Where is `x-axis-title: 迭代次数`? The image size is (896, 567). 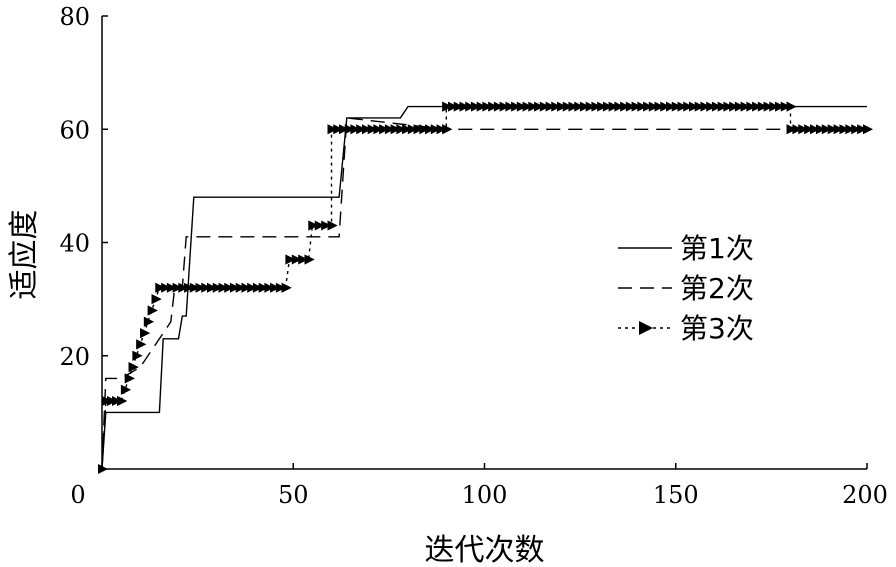
x-axis-title: 迭代次数 is located at coordinates (485, 550).